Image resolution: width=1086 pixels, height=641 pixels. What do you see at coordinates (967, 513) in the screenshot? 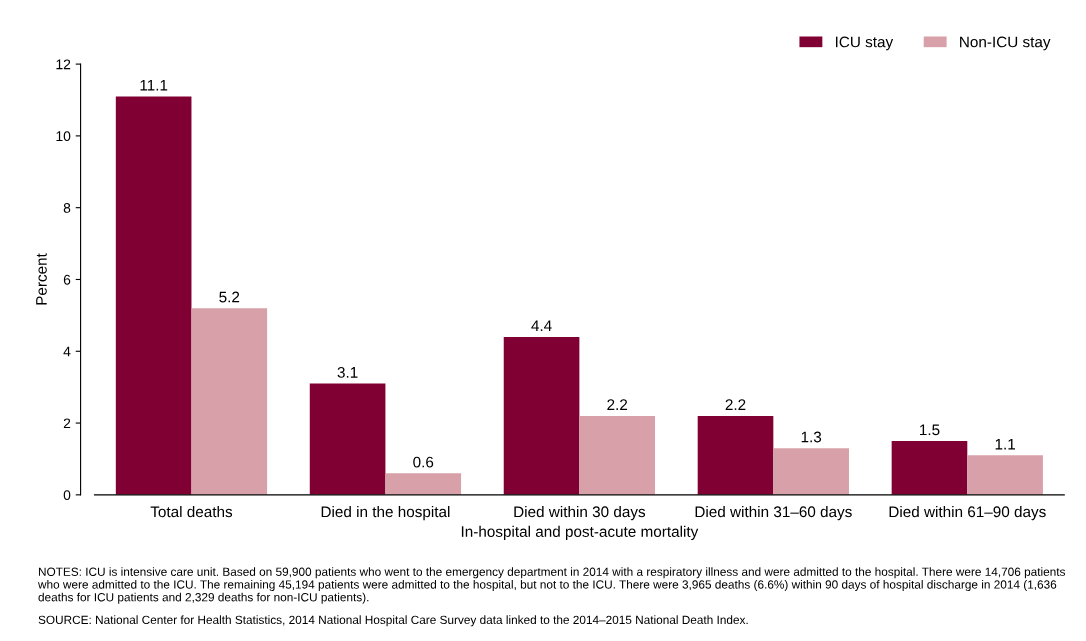
I see `x-tick-label: Died within 61–90 days` at bounding box center [967, 513].